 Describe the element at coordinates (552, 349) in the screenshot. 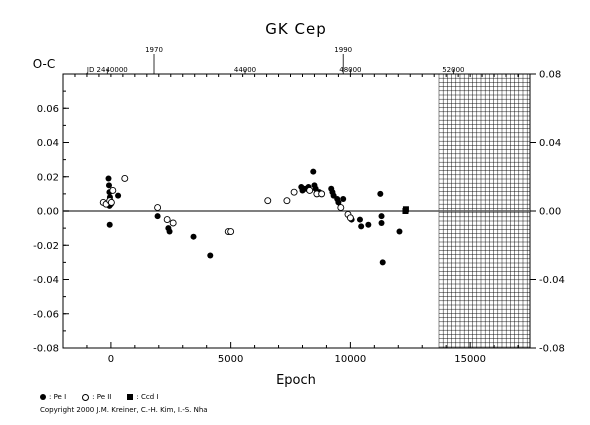

I see `y-tick-label-right: -0.08` at that location.